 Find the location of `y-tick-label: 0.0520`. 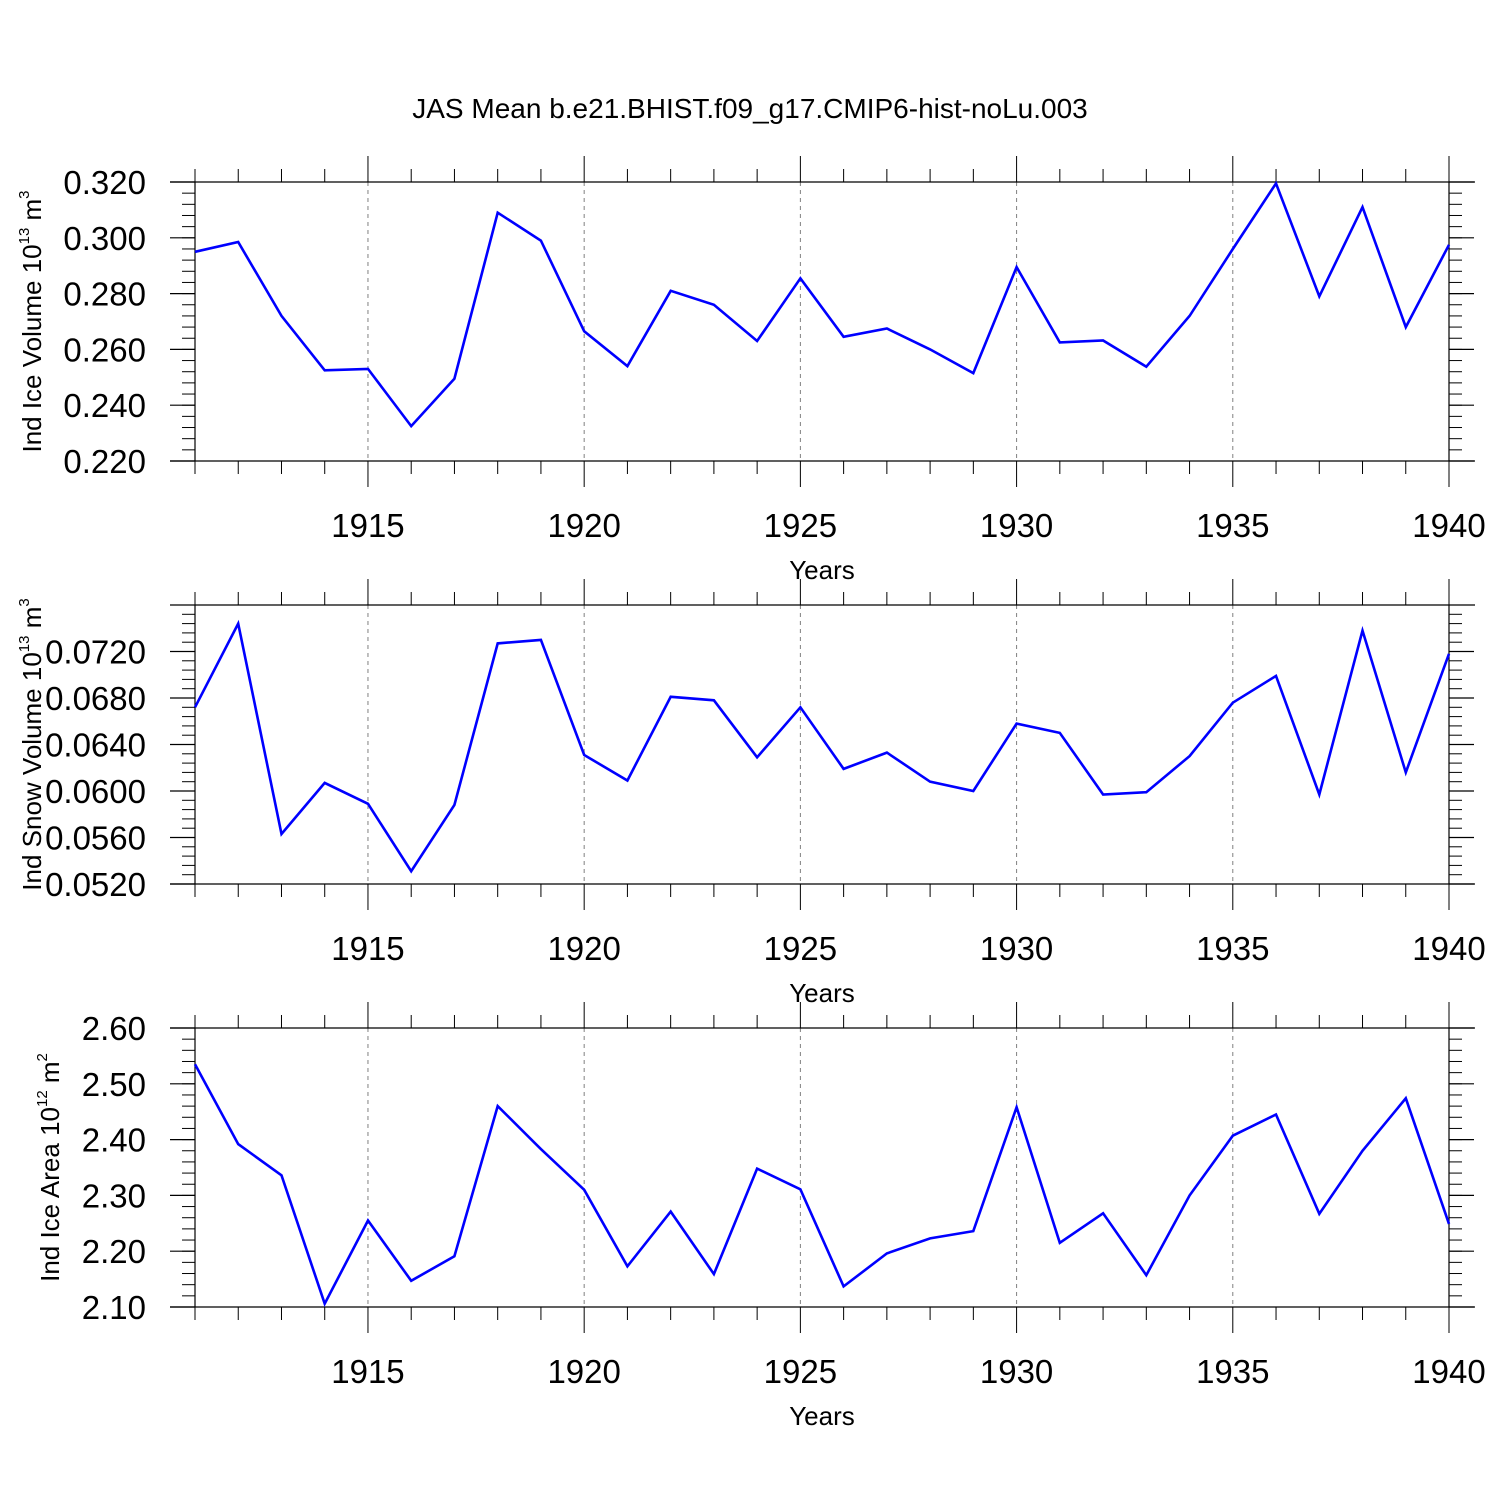

y-tick-label: 0.0520 is located at coordinates (95, 884).